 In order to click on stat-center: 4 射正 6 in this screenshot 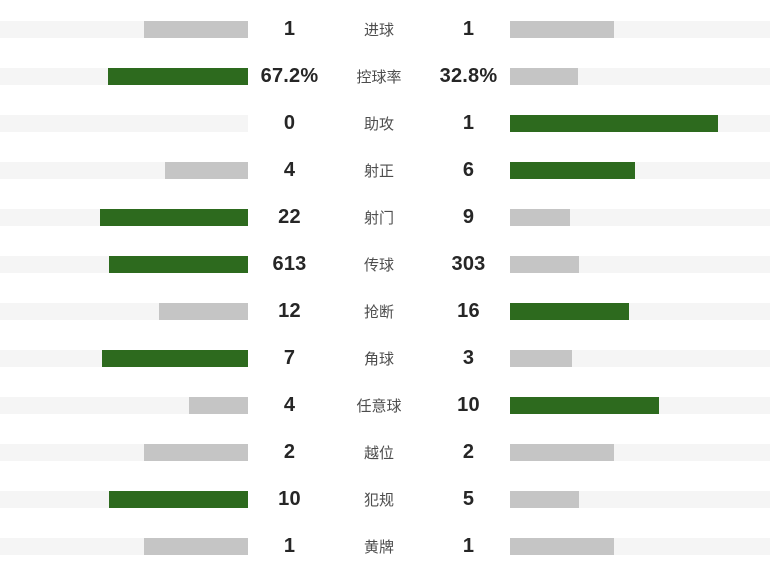, I will do `click(379, 170)`.